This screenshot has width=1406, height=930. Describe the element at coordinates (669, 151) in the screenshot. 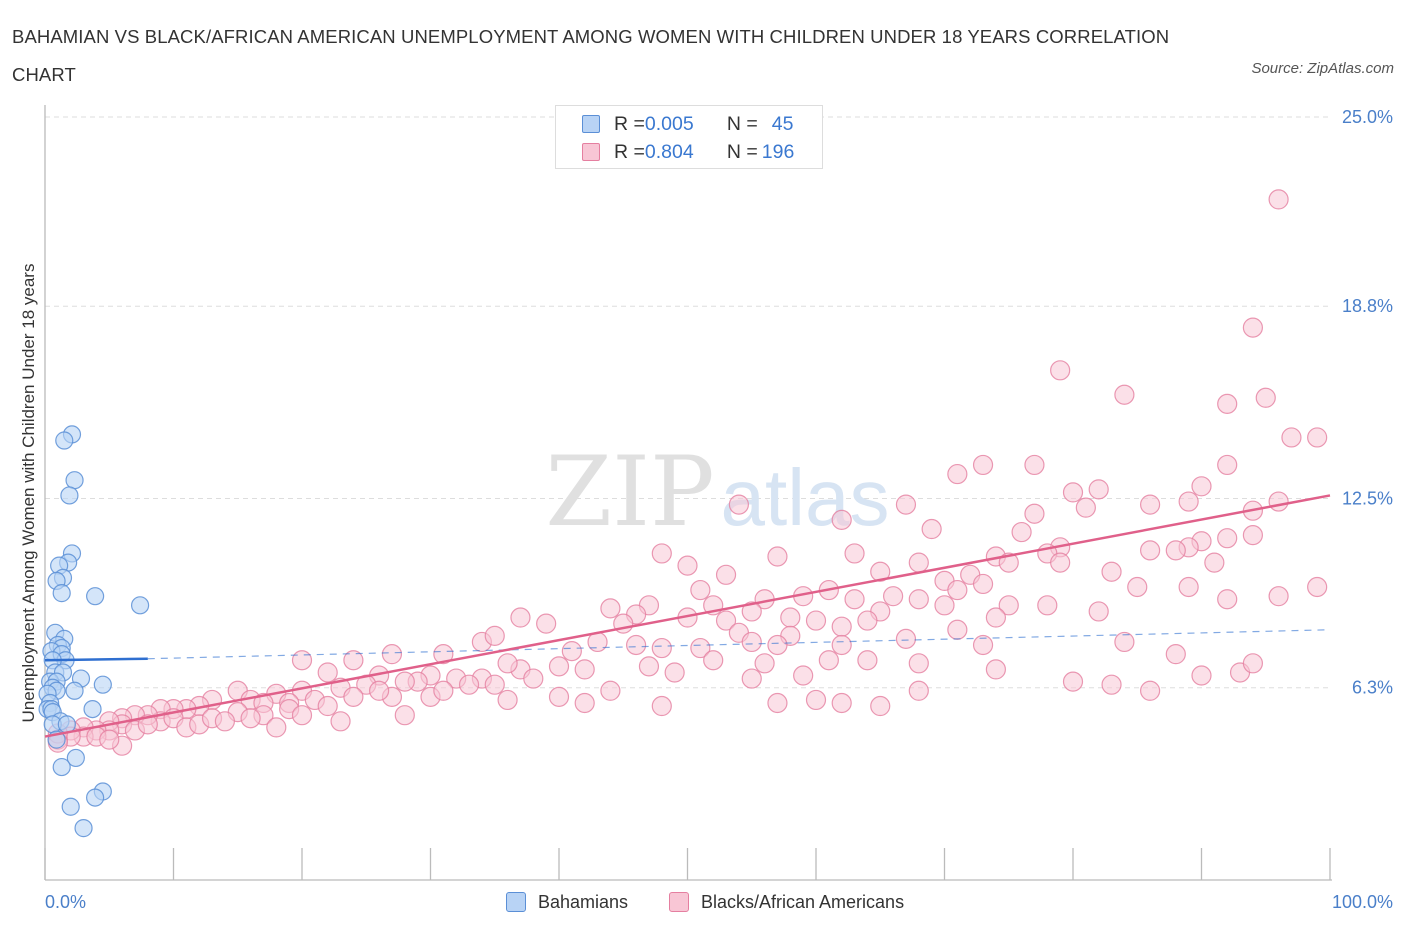

I see `r-value: 0.804` at that location.